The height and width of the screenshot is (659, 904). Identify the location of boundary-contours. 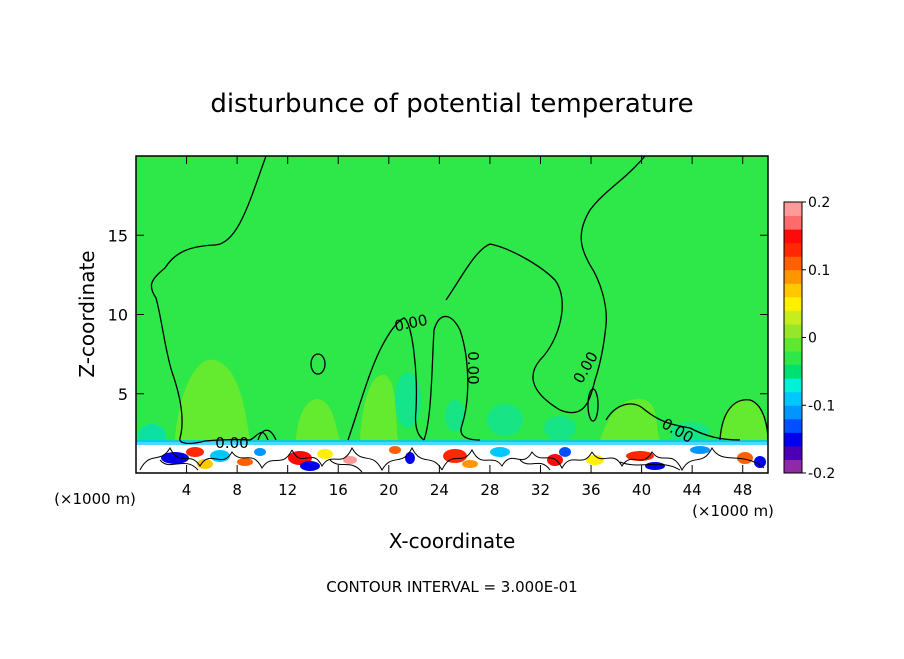
(452, 459).